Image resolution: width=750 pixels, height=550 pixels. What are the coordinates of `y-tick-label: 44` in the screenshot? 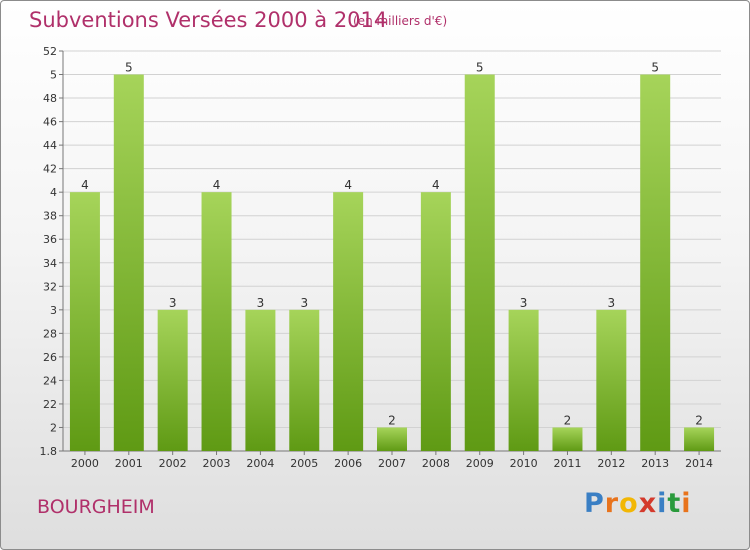 It's located at (50, 145).